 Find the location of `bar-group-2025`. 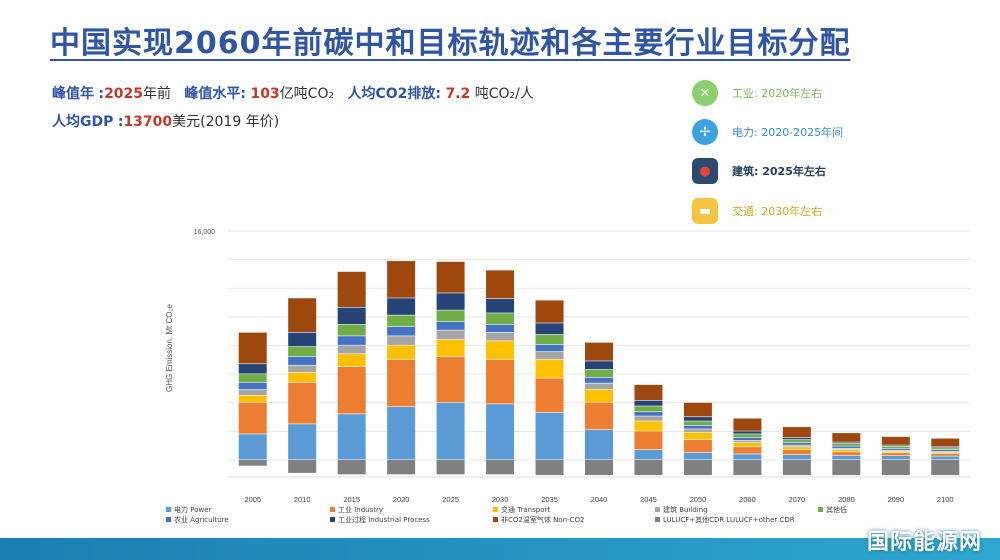

bar-group-2025 is located at coordinates (450, 368).